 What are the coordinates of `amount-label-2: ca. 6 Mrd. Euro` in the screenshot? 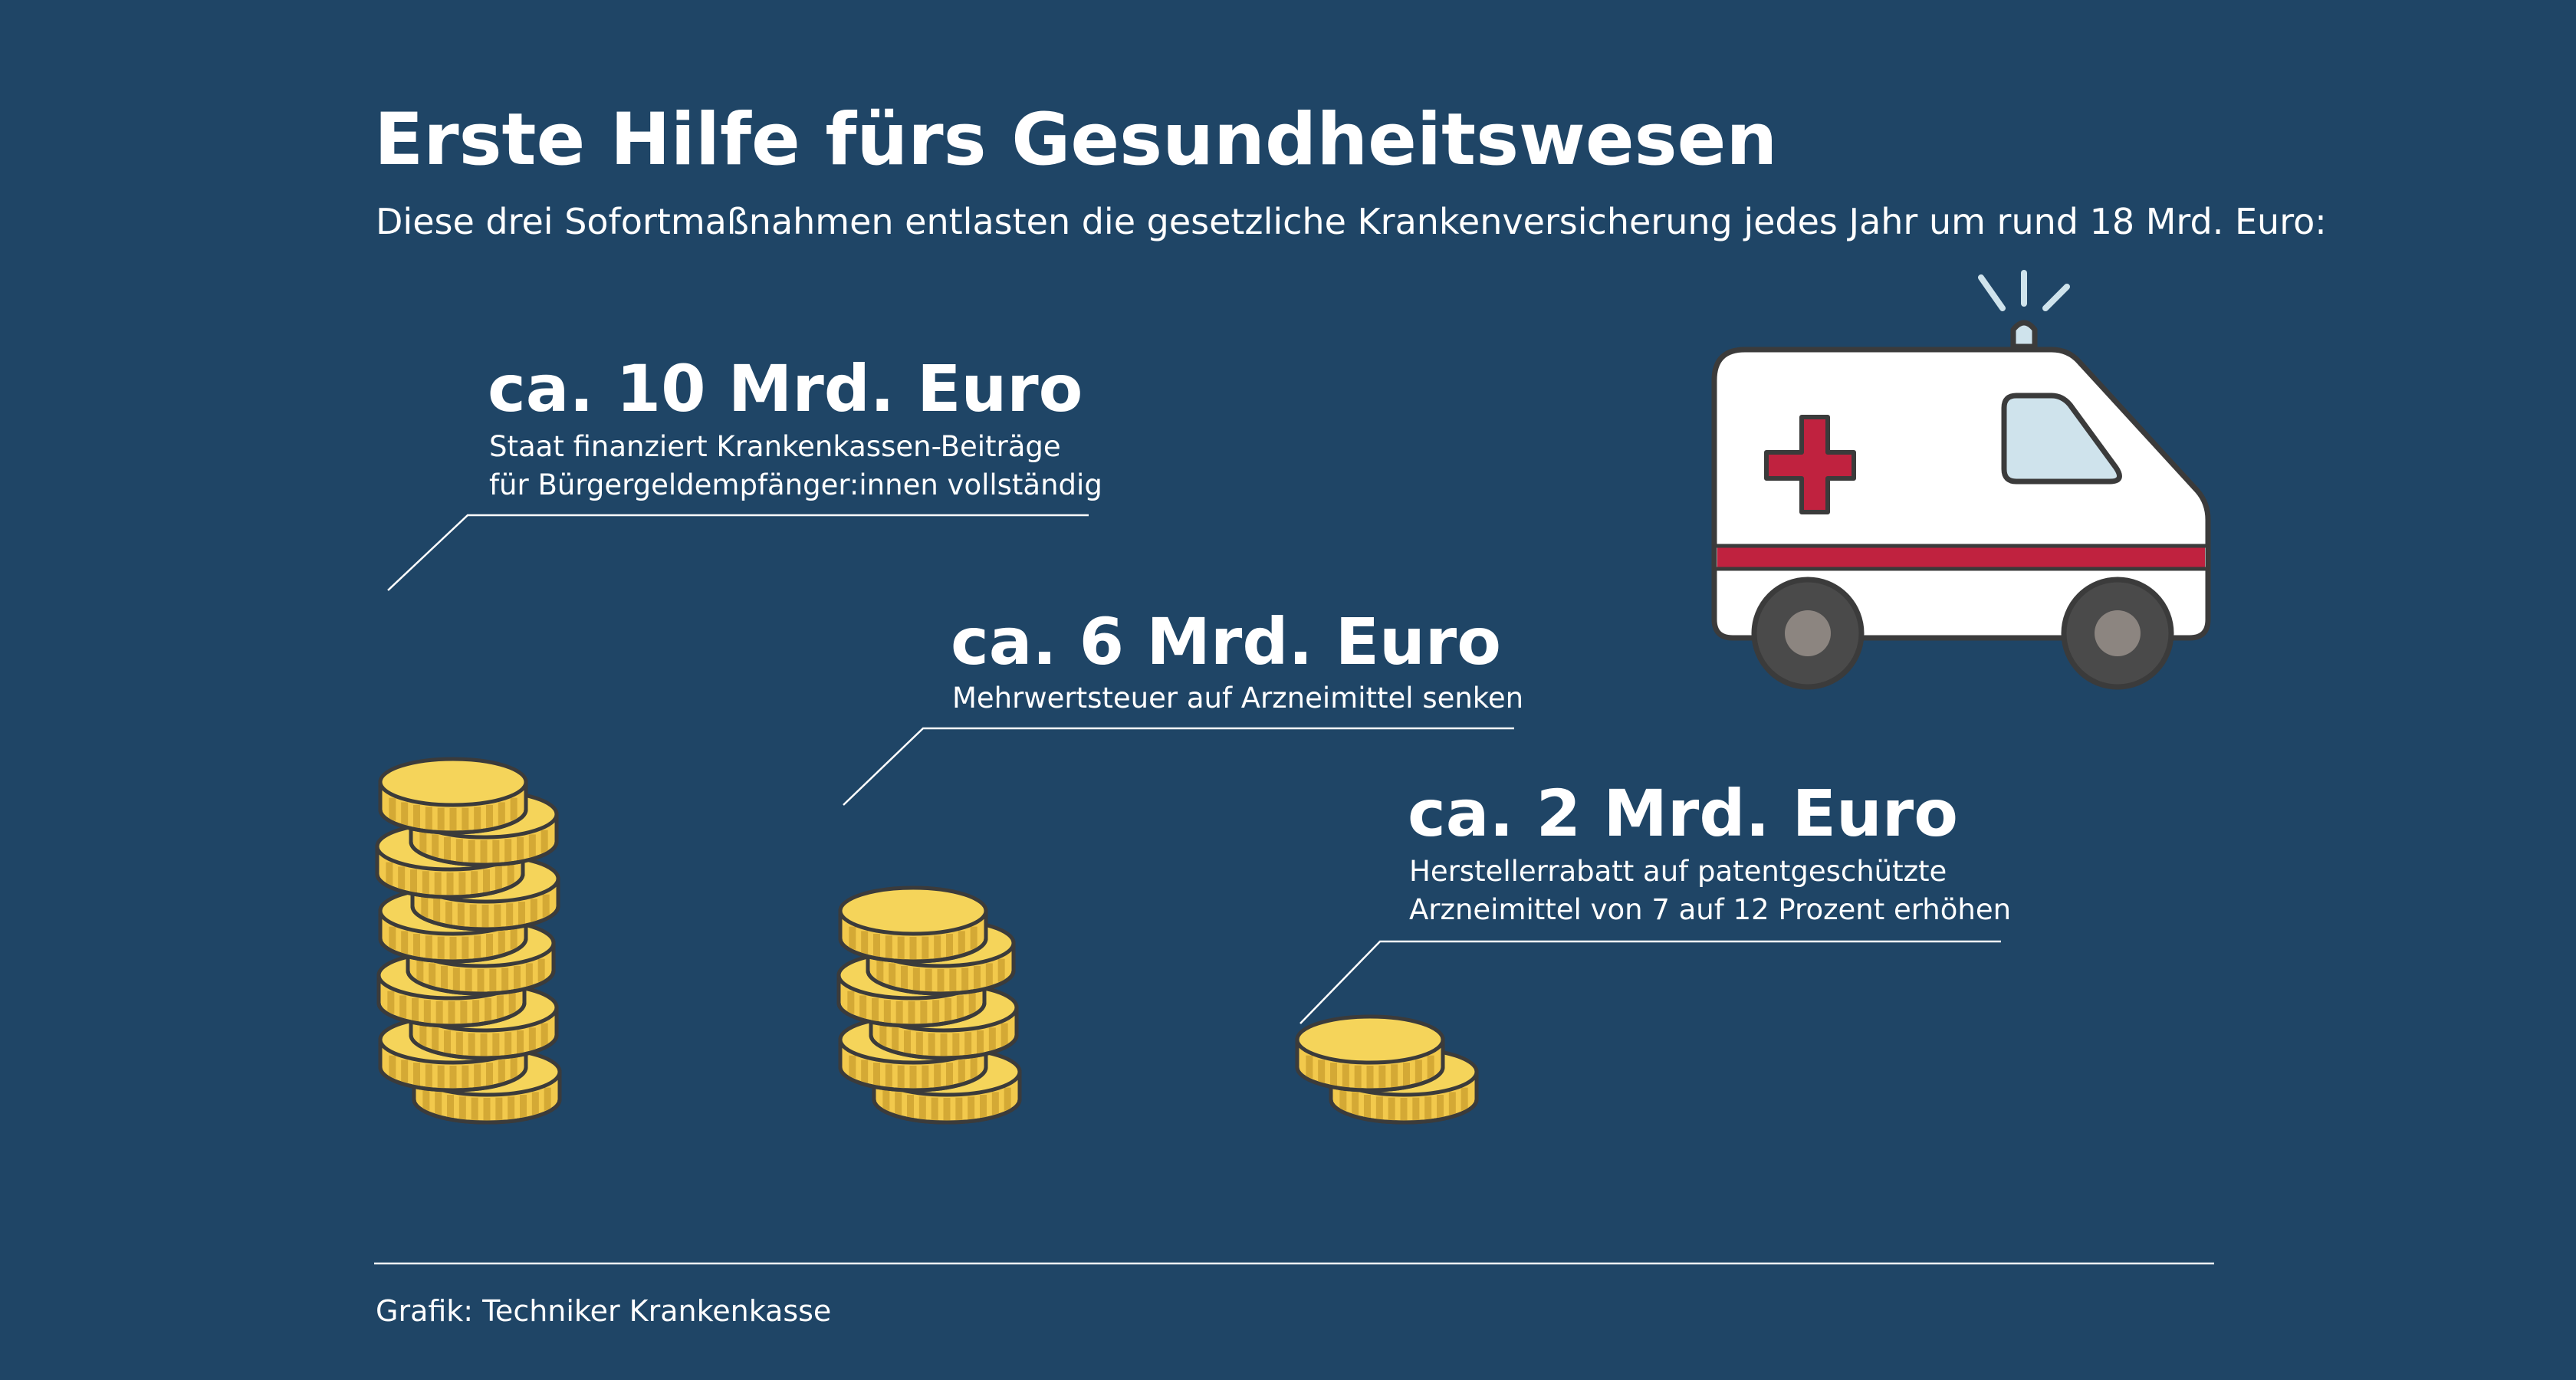 It's located at (1226, 641).